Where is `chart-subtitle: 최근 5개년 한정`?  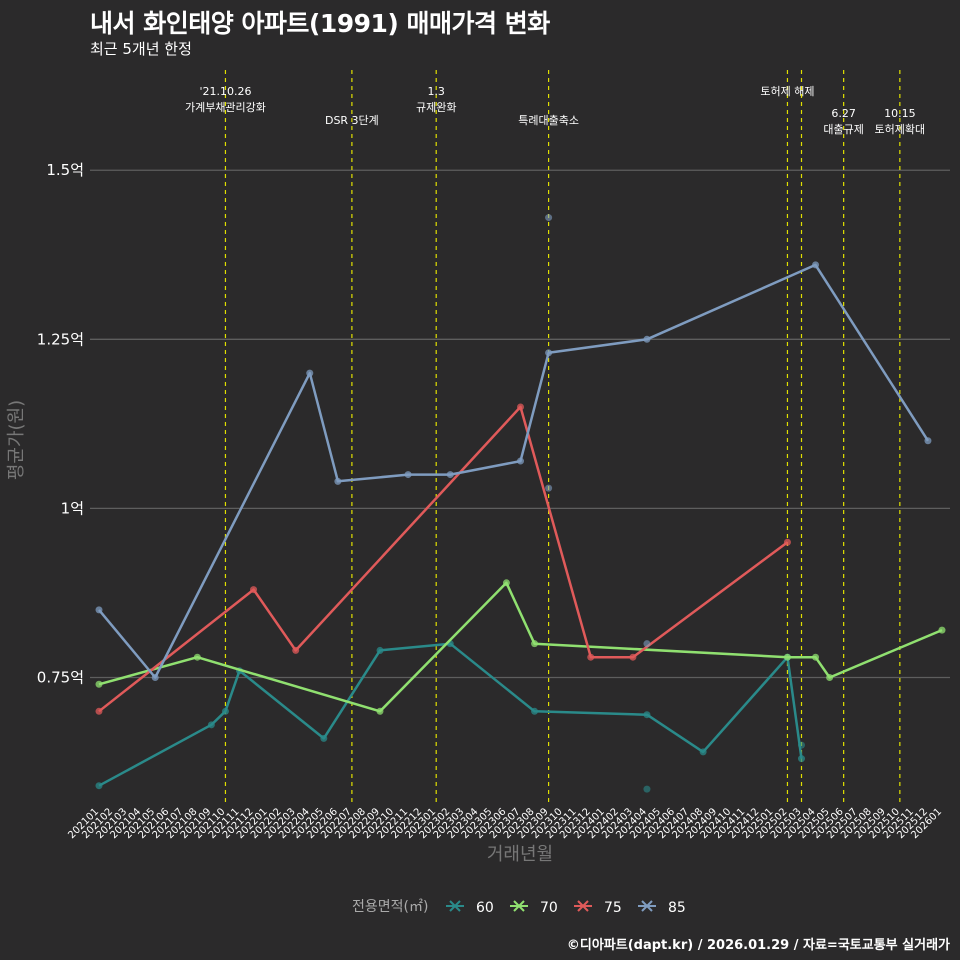
chart-subtitle: 최근 5개년 한정 is located at coordinates (141, 49).